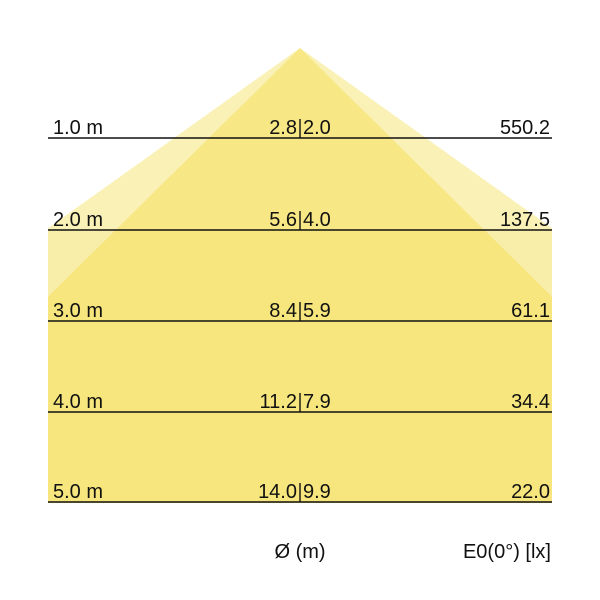  Describe the element at coordinates (300, 128) in the screenshot. I see `distance-row: 1.0 m 2.8 2.0 550.2` at that location.